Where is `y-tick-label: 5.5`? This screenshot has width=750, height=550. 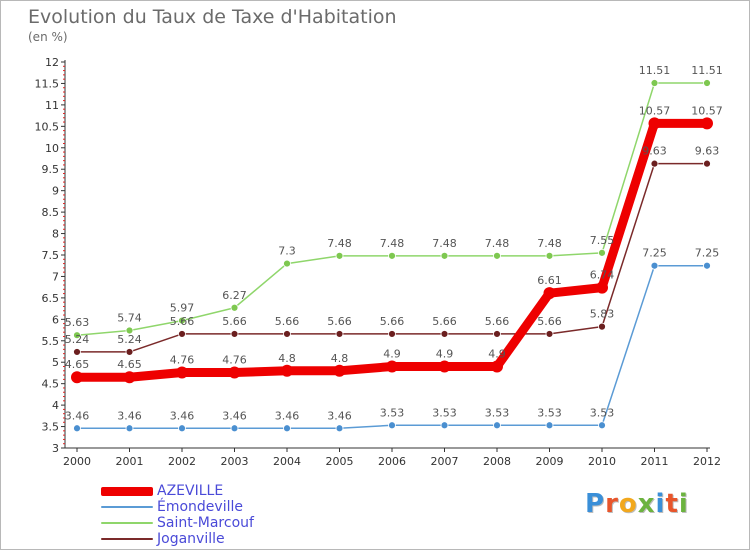 y-tick-label: 5.5 is located at coordinates (51, 341).